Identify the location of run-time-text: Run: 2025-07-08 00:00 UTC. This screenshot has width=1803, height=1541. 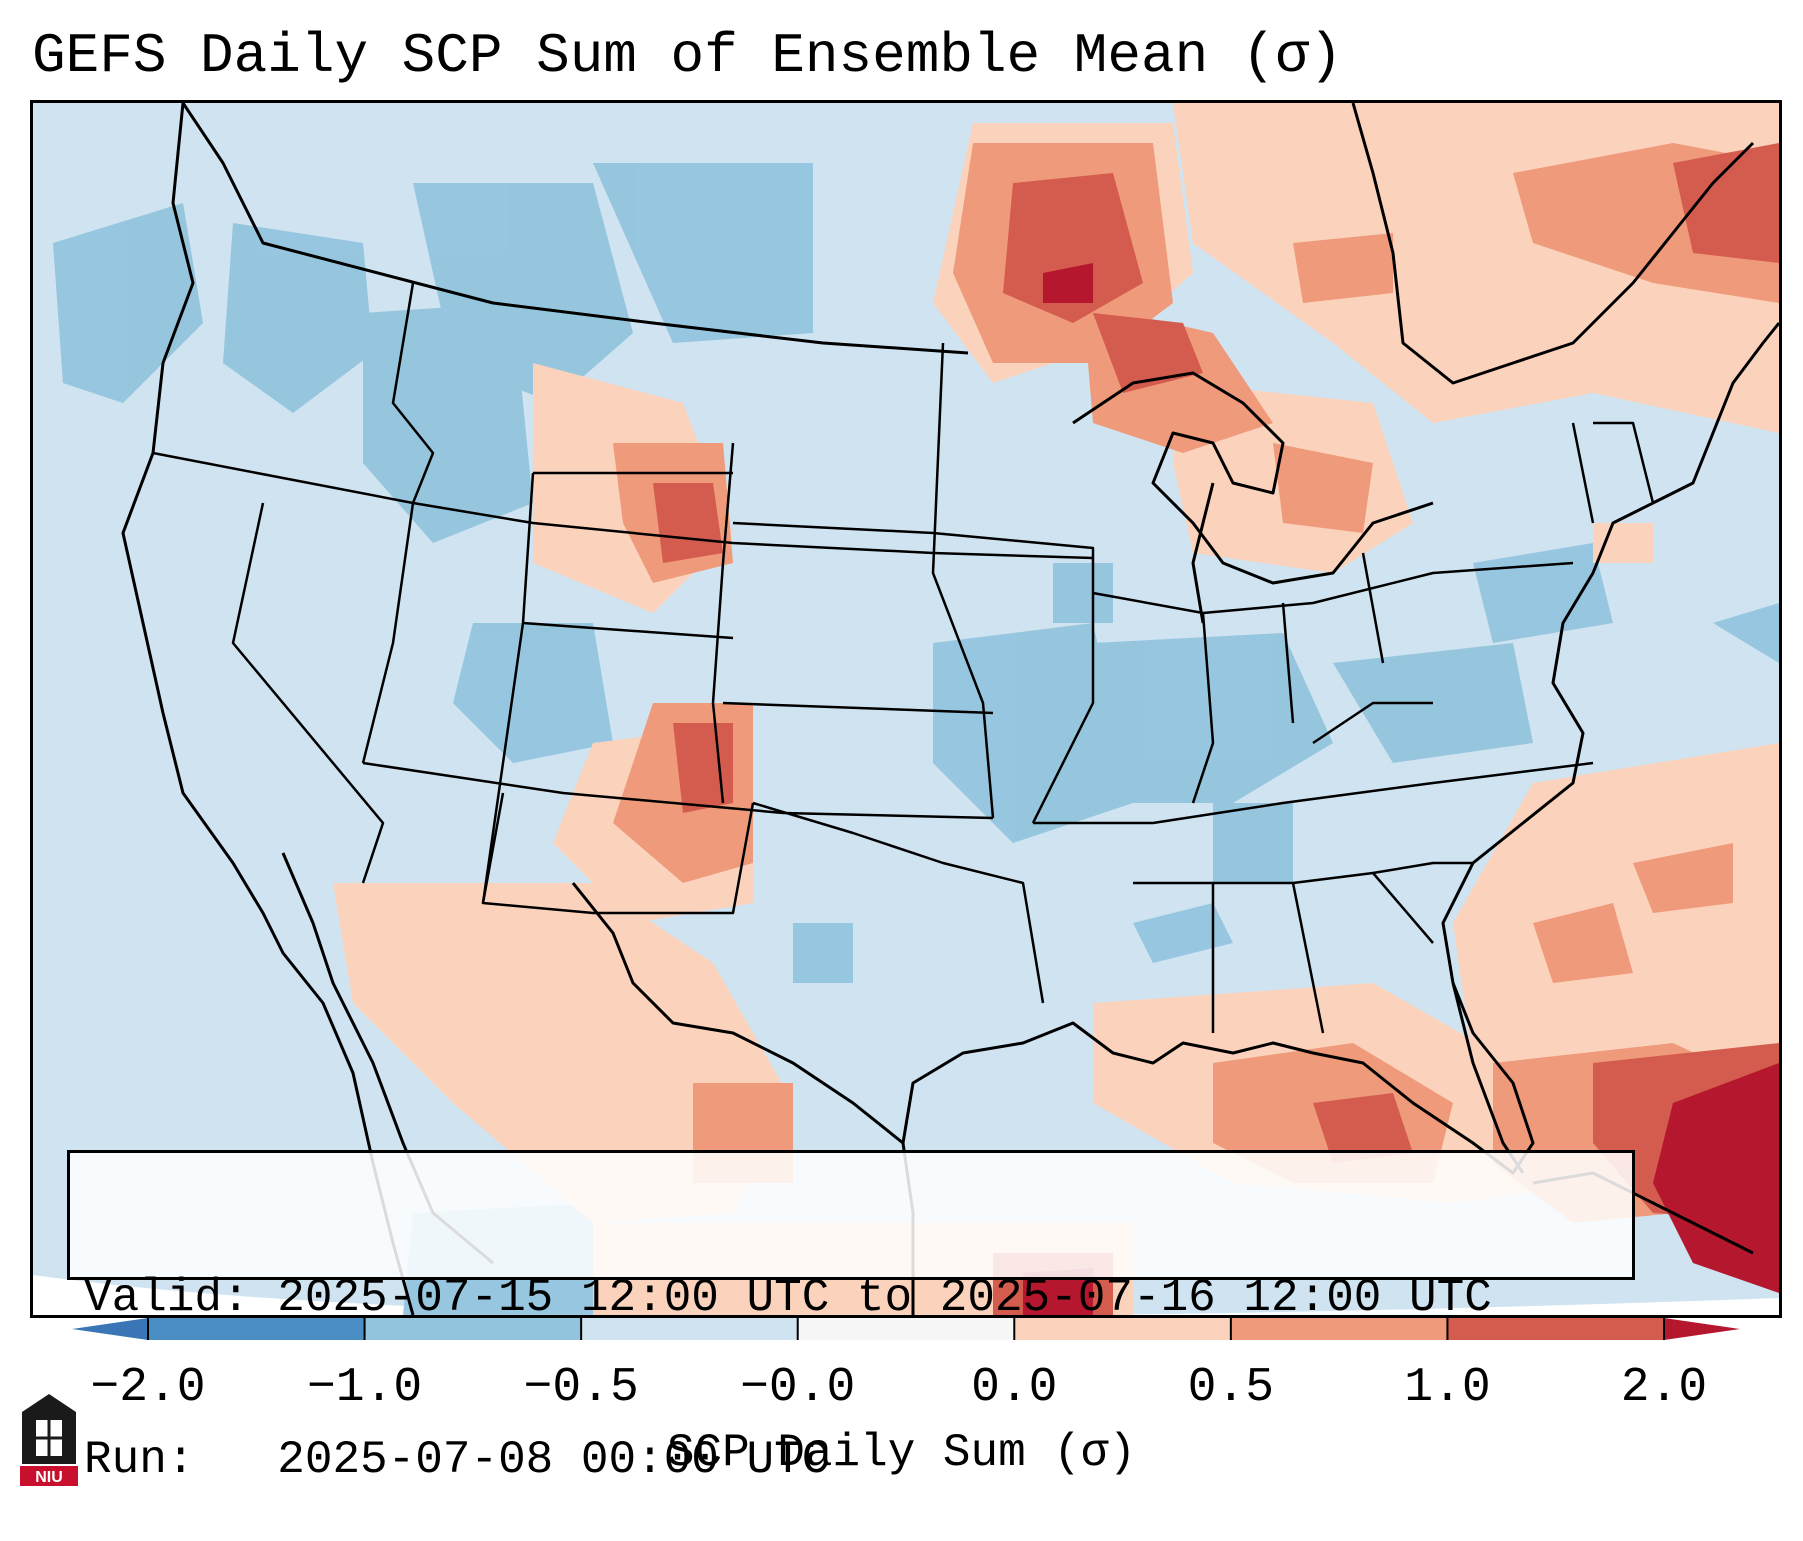
(457, 1460).